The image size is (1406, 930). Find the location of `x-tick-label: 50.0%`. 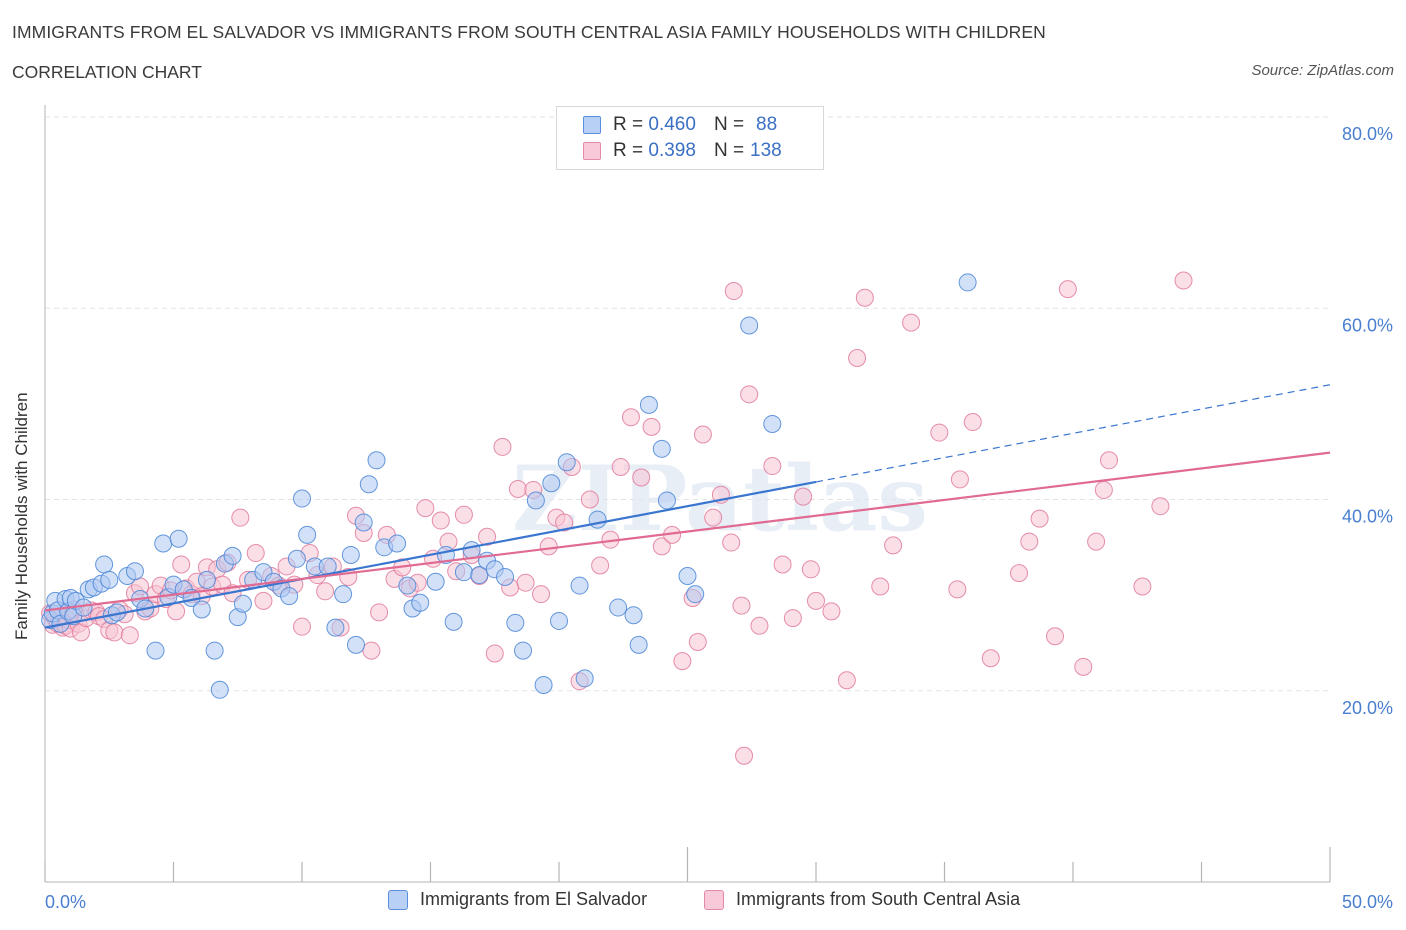

x-tick-label: 50.0% is located at coordinates (1367, 902).